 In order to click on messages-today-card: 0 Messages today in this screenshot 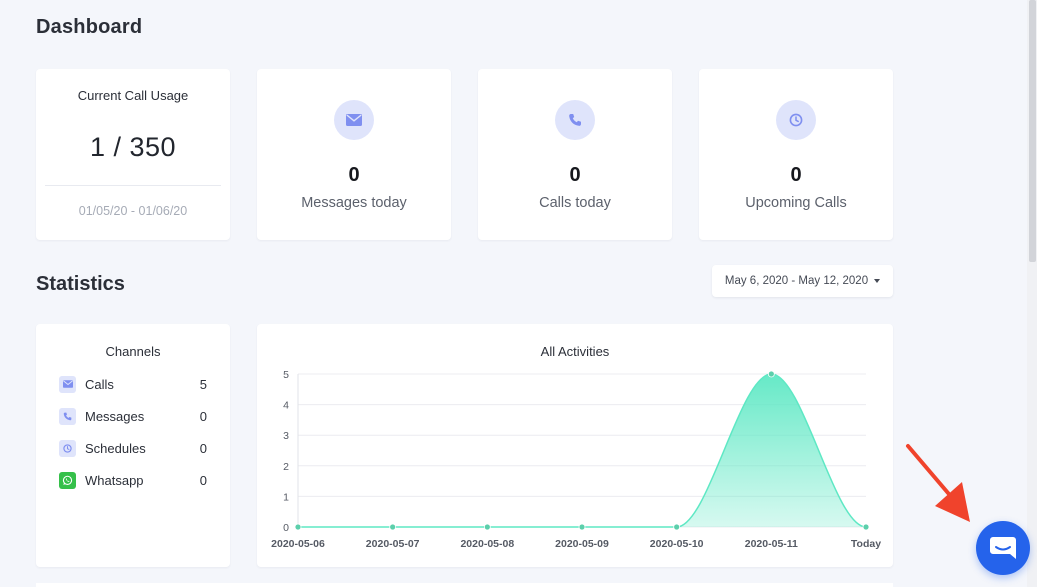, I will do `click(354, 154)`.